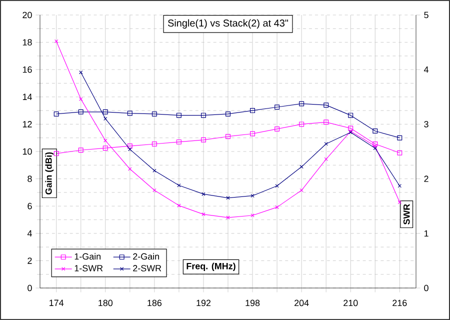 The width and height of the screenshot is (450, 320). What do you see at coordinates (30, 261) in the screenshot?
I see `y-tick-label: 2` at bounding box center [30, 261].